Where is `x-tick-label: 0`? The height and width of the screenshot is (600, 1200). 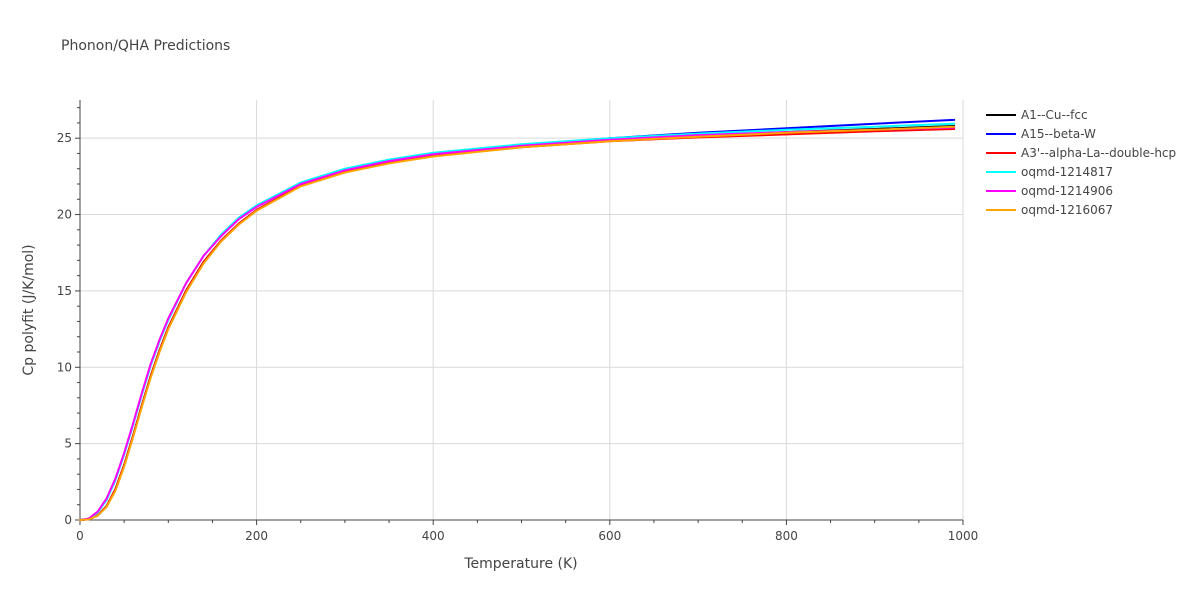
x-tick-label: 0 is located at coordinates (80, 536).